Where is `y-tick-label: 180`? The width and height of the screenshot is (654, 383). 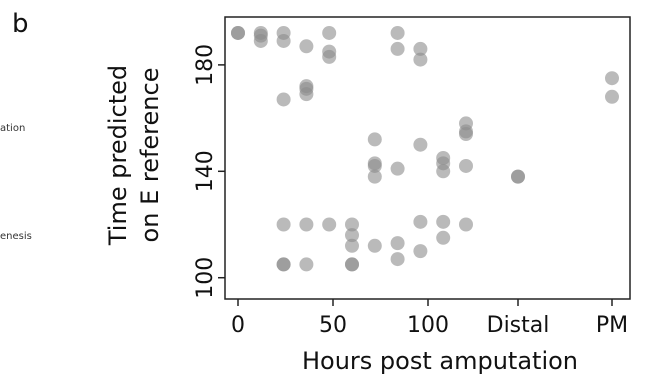 y-tick-label: 180 is located at coordinates (205, 65).